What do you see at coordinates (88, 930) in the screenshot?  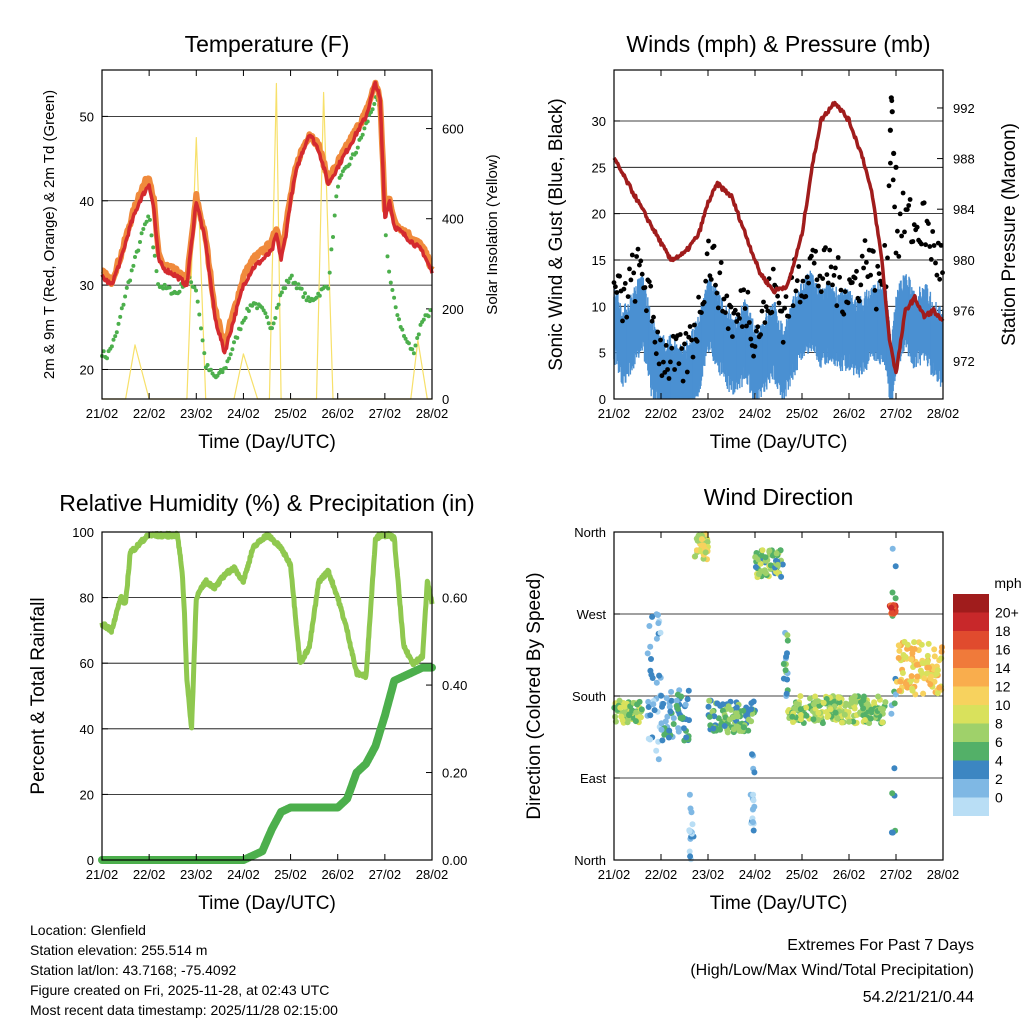 I see `footer-location: Location: Glenfield` at bounding box center [88, 930].